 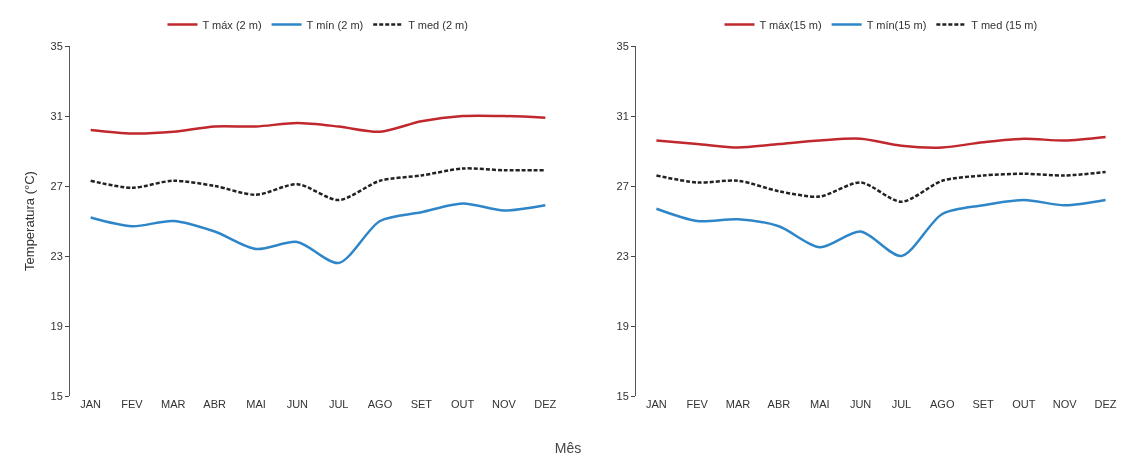 I want to click on legend-label: T med (2 m), so click(x=438, y=24).